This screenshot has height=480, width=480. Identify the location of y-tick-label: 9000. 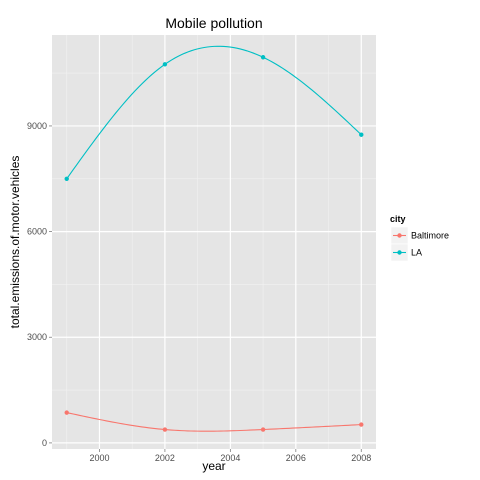
(37, 126).